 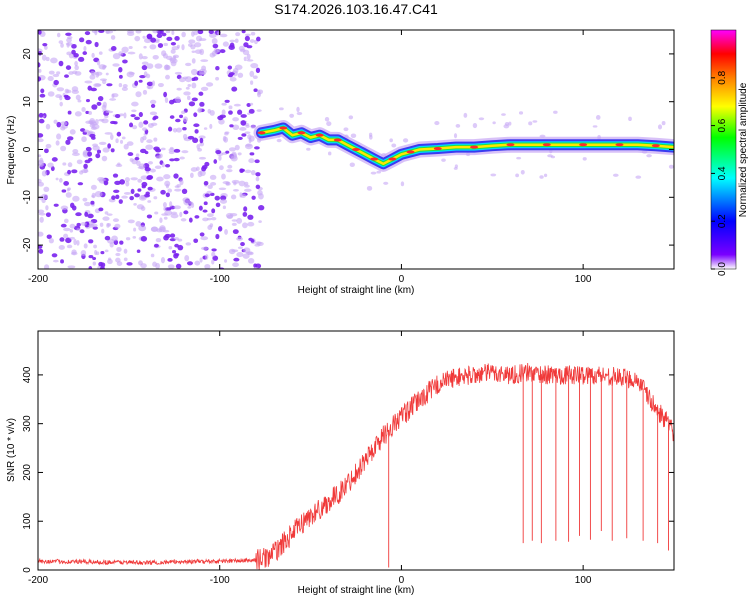 I want to click on snr-xtick-label: -100, so click(x=220, y=580).